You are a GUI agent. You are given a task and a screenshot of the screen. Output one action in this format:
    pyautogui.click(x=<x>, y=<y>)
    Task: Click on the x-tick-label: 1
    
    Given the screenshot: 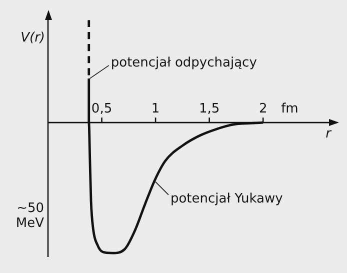 What is the action you would take?
    pyautogui.click(x=155, y=108)
    